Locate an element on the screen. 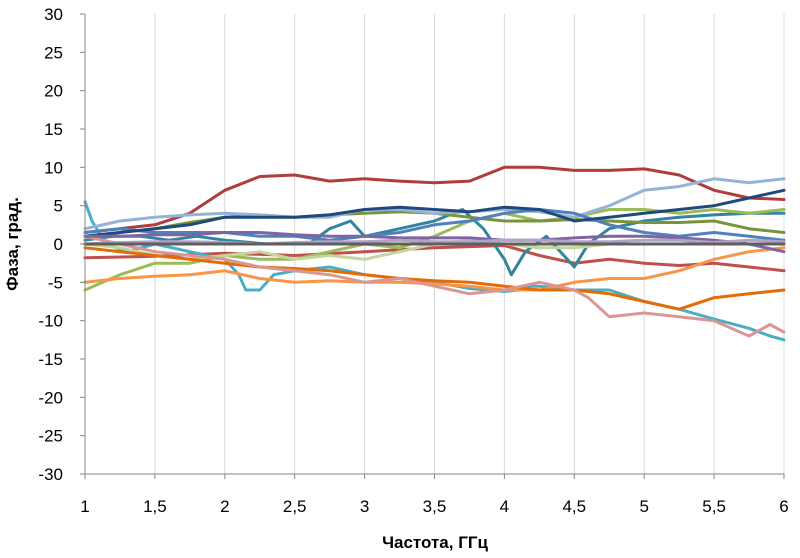  y-tick-label: 20 is located at coordinates (53, 91).